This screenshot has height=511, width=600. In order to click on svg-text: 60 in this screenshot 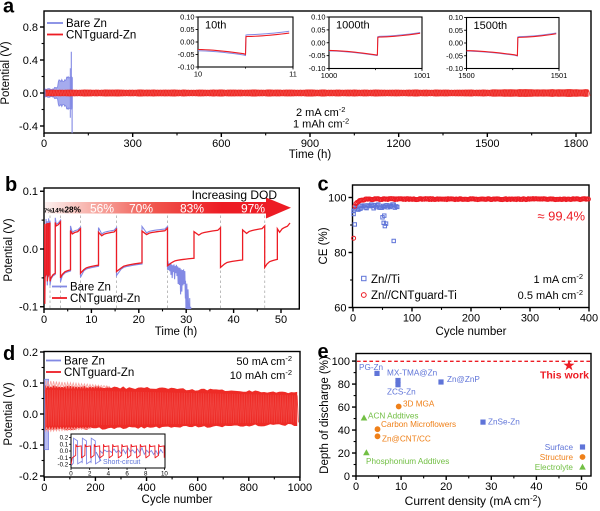, I will do `click(340, 308)`.